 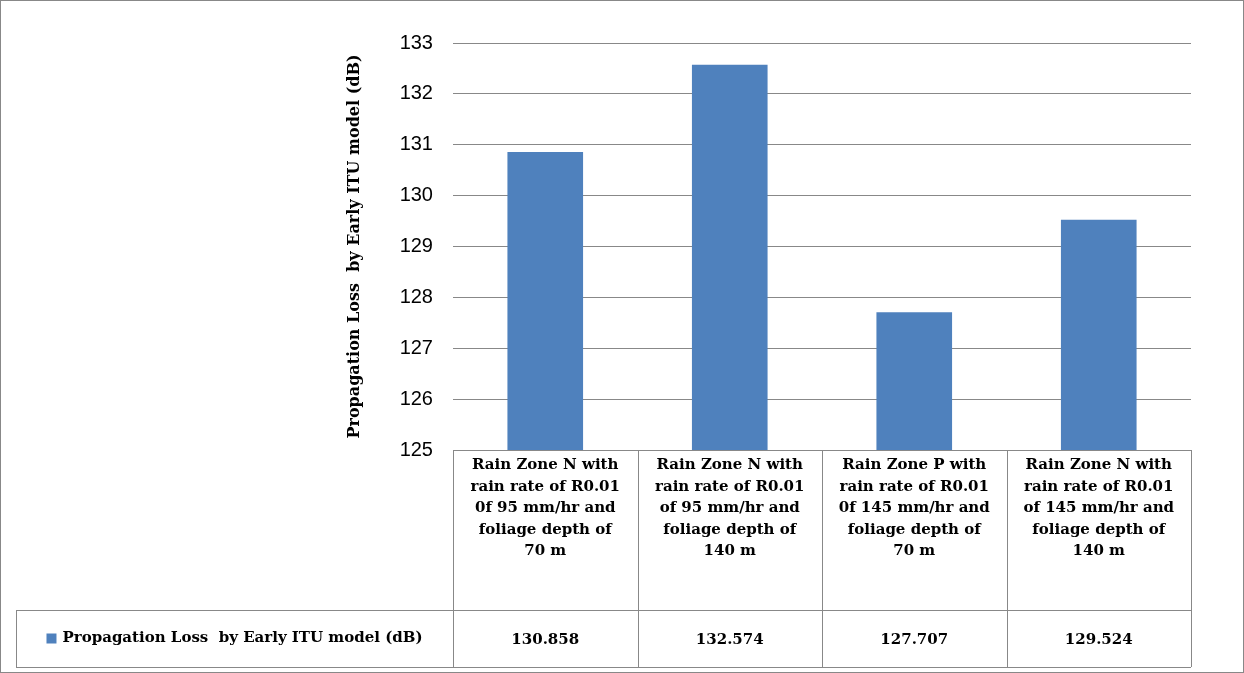 What do you see at coordinates (1098, 639) in the screenshot?
I see `data-label: 129.524` at bounding box center [1098, 639].